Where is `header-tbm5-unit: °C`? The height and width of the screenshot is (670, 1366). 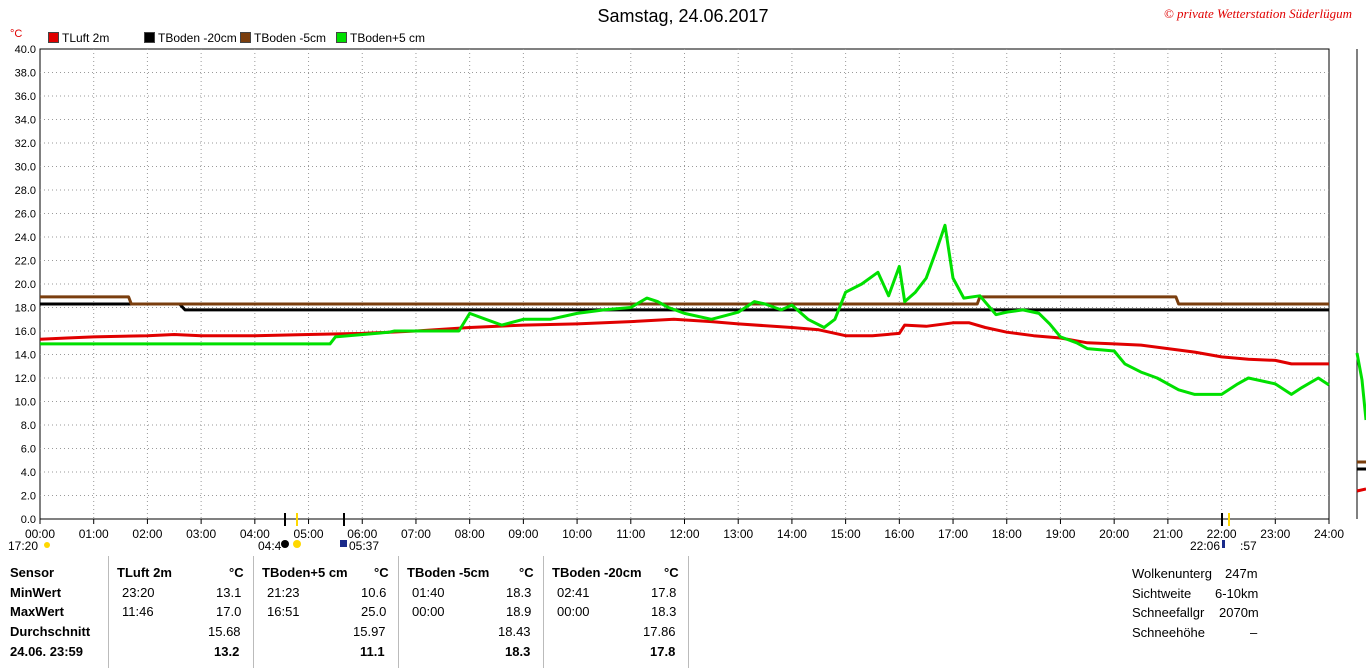 header-tbm5-unit: °C is located at coordinates (526, 572).